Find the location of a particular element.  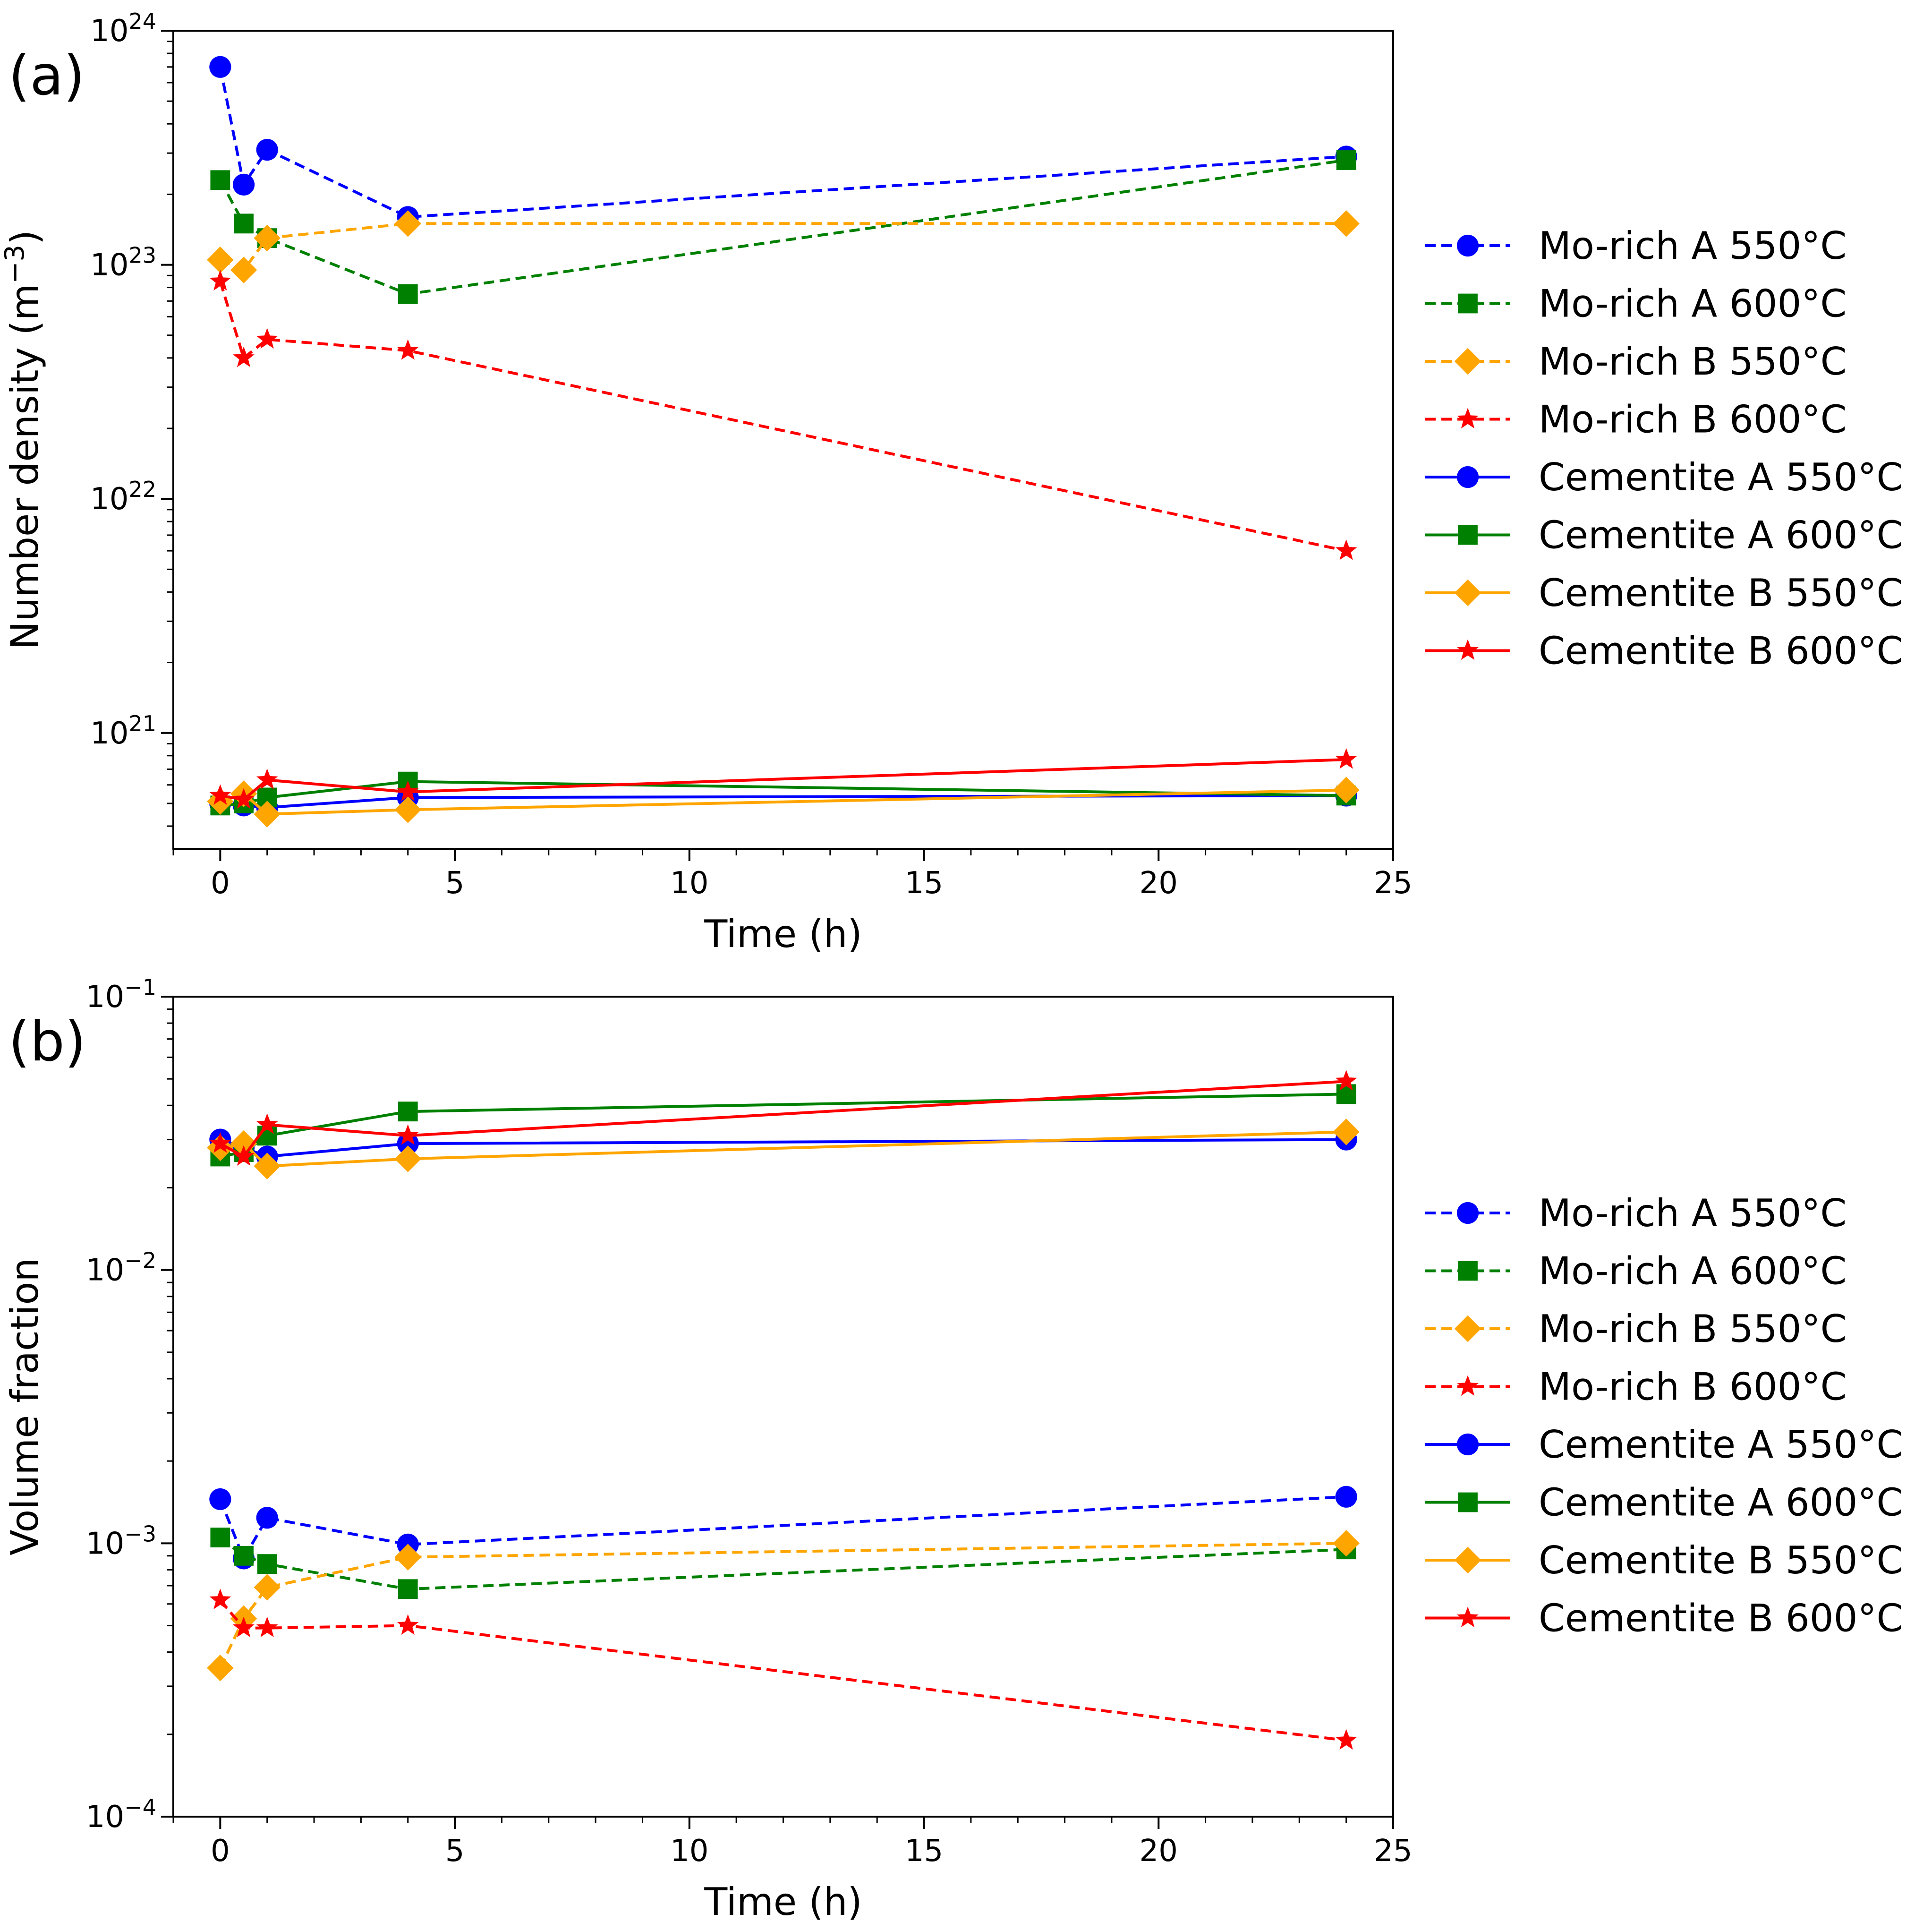

panel-b-y-tick-label: 10⁻² is located at coordinates (121, 1268).